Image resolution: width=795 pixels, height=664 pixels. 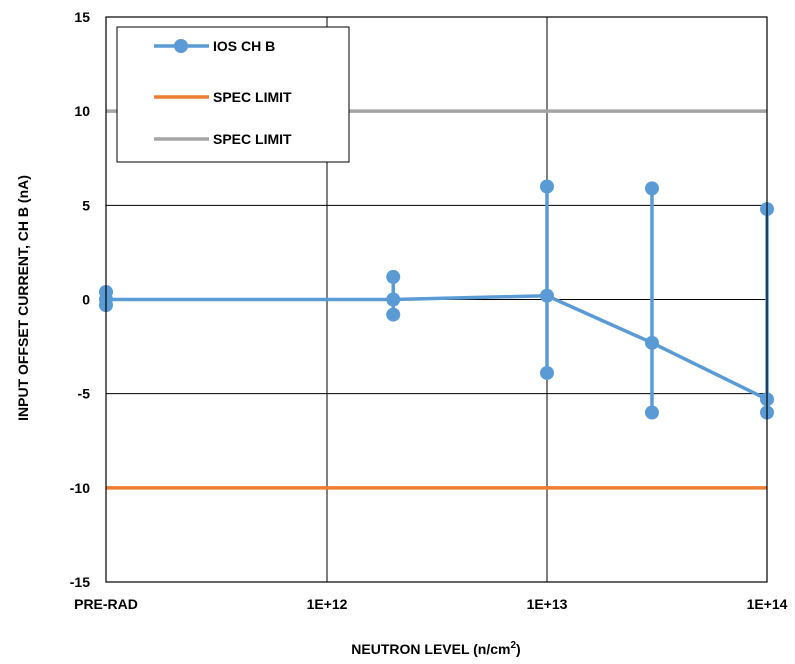 What do you see at coordinates (767, 604) in the screenshot?
I see `x-tick-label: 1E+14` at bounding box center [767, 604].